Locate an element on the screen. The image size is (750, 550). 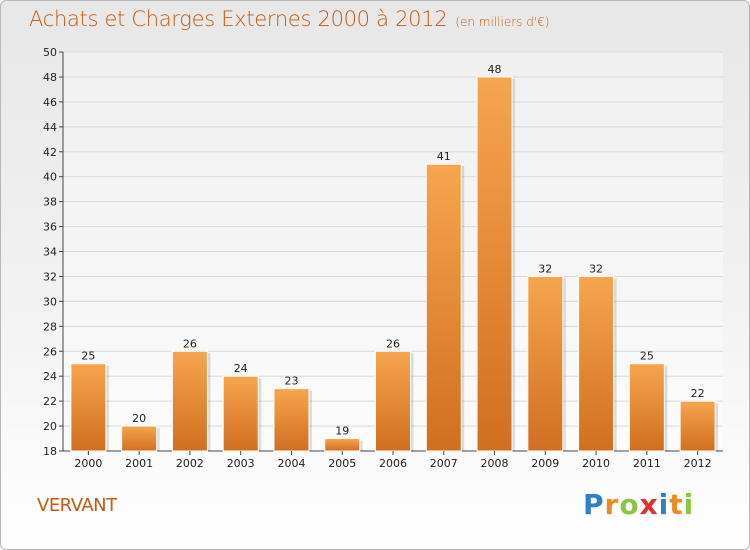
y-tick-label: 22 is located at coordinates (50, 401).